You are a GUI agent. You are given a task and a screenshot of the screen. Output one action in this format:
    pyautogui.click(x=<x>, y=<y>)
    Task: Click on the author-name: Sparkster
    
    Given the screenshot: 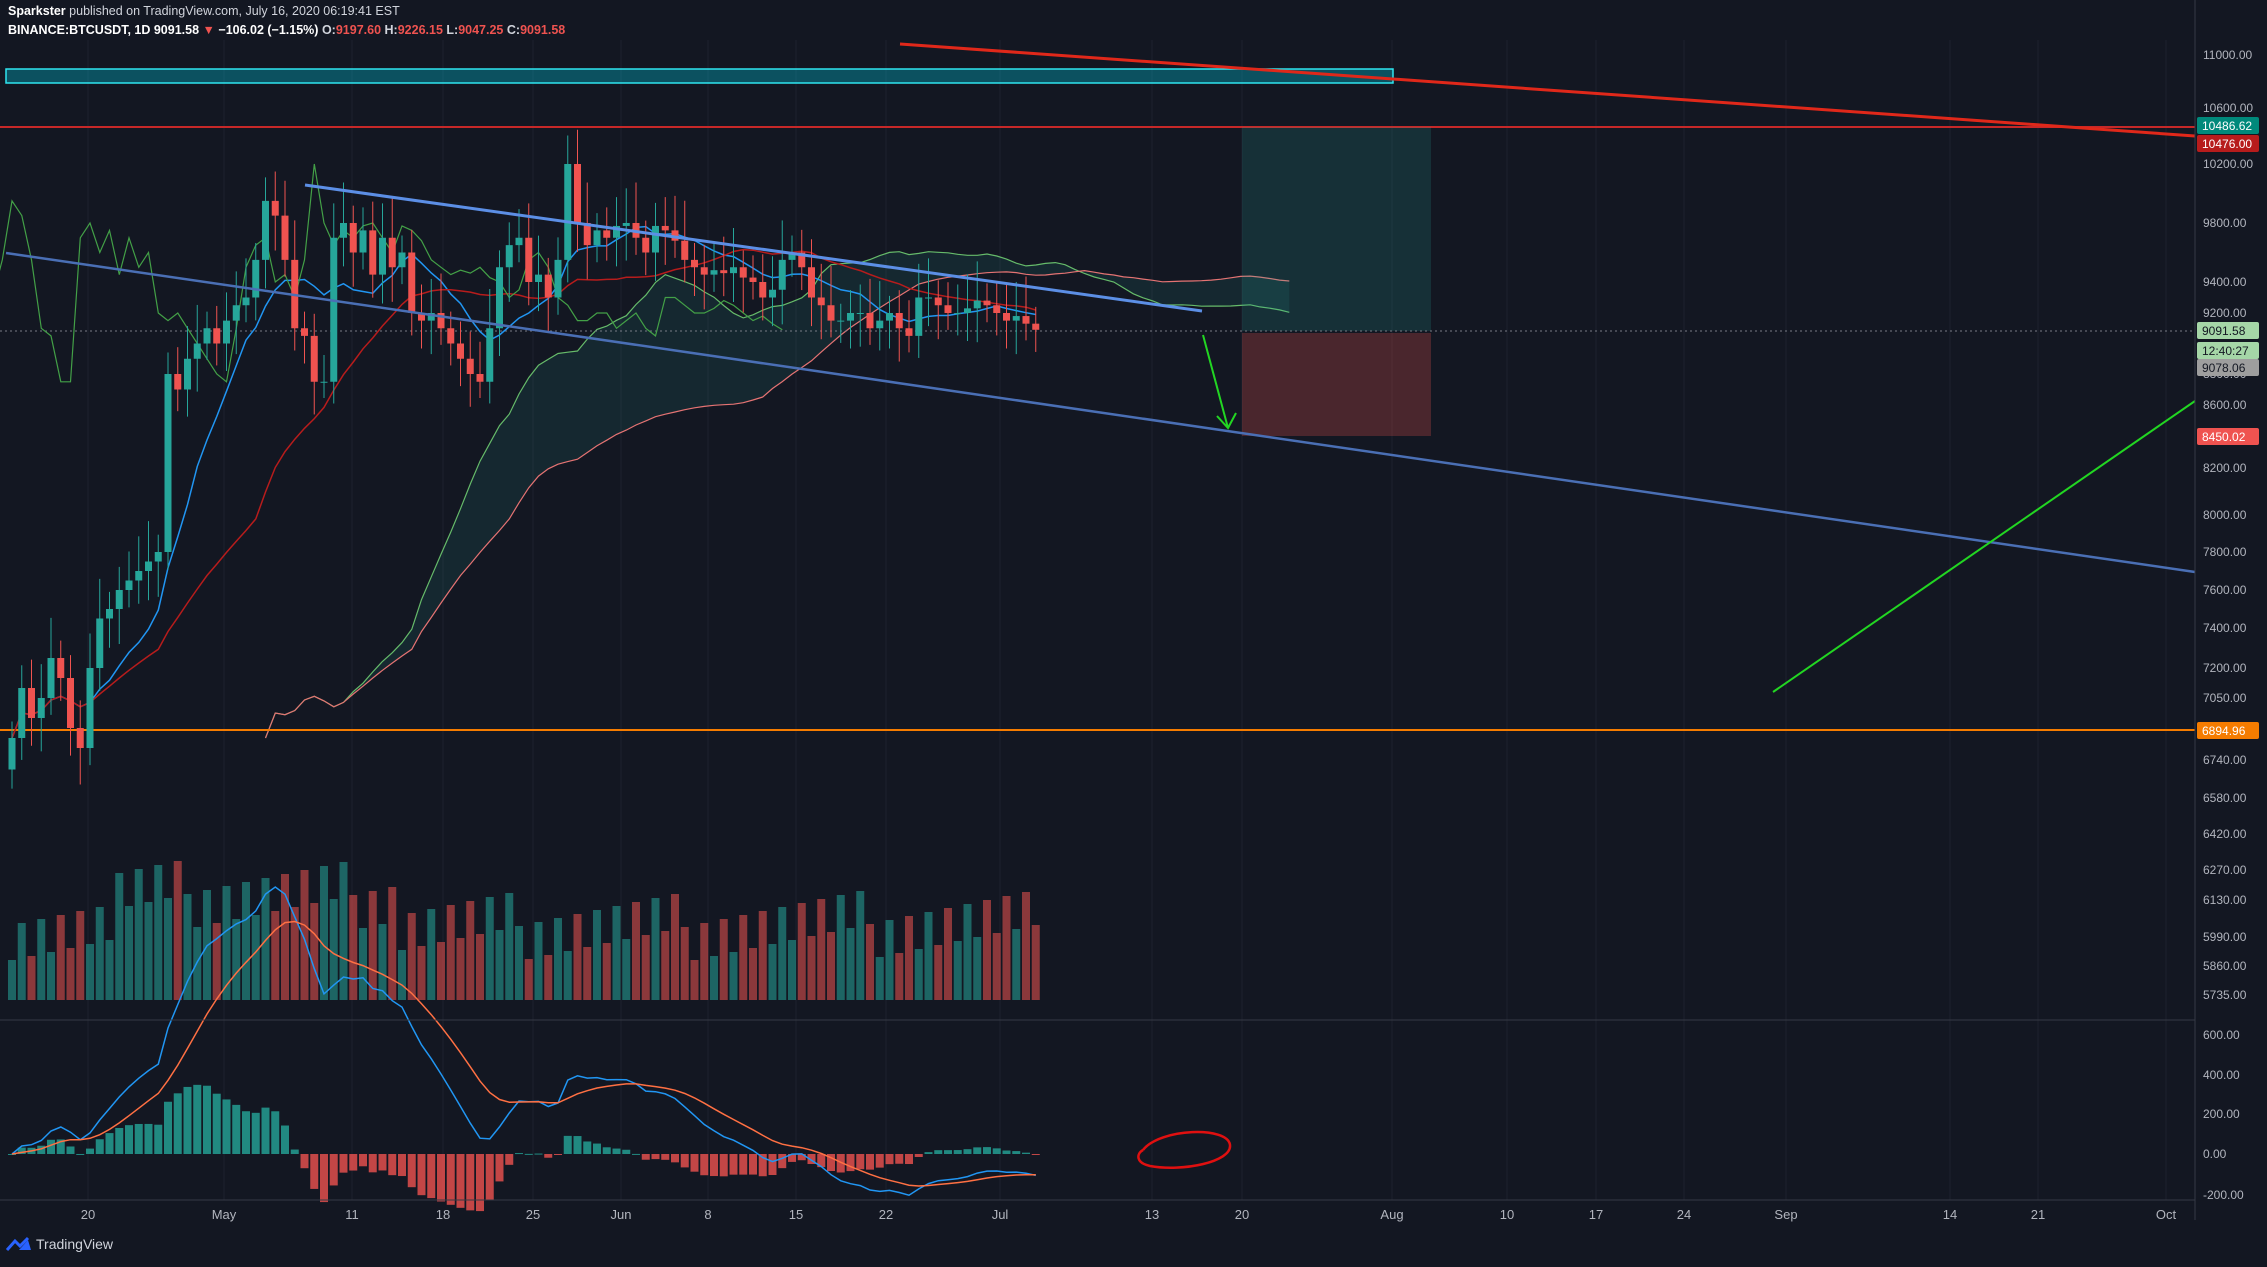 What is the action you would take?
    pyautogui.click(x=37, y=11)
    